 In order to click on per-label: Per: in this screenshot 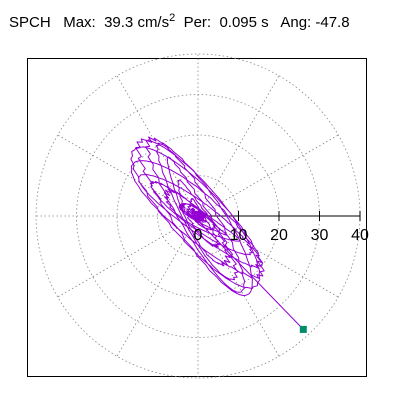, I will do `click(197, 22)`.